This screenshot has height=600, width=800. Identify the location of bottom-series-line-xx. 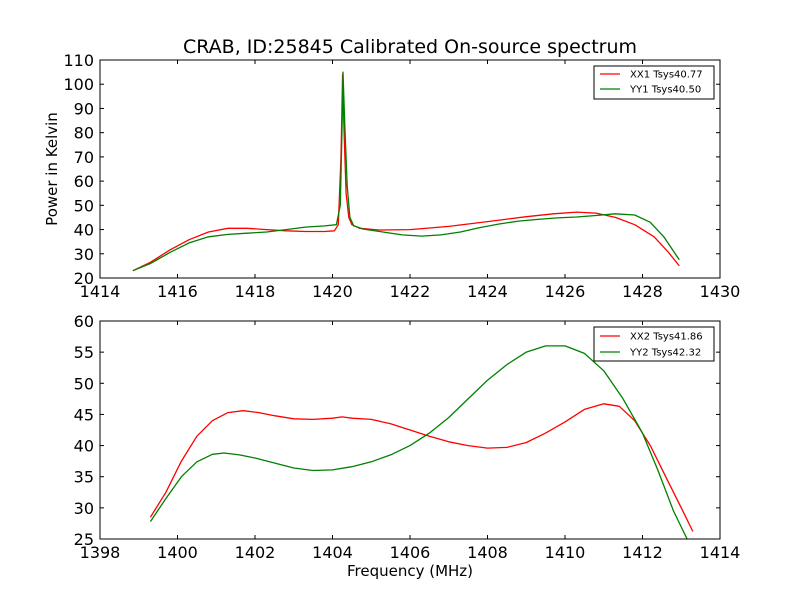
(421, 467).